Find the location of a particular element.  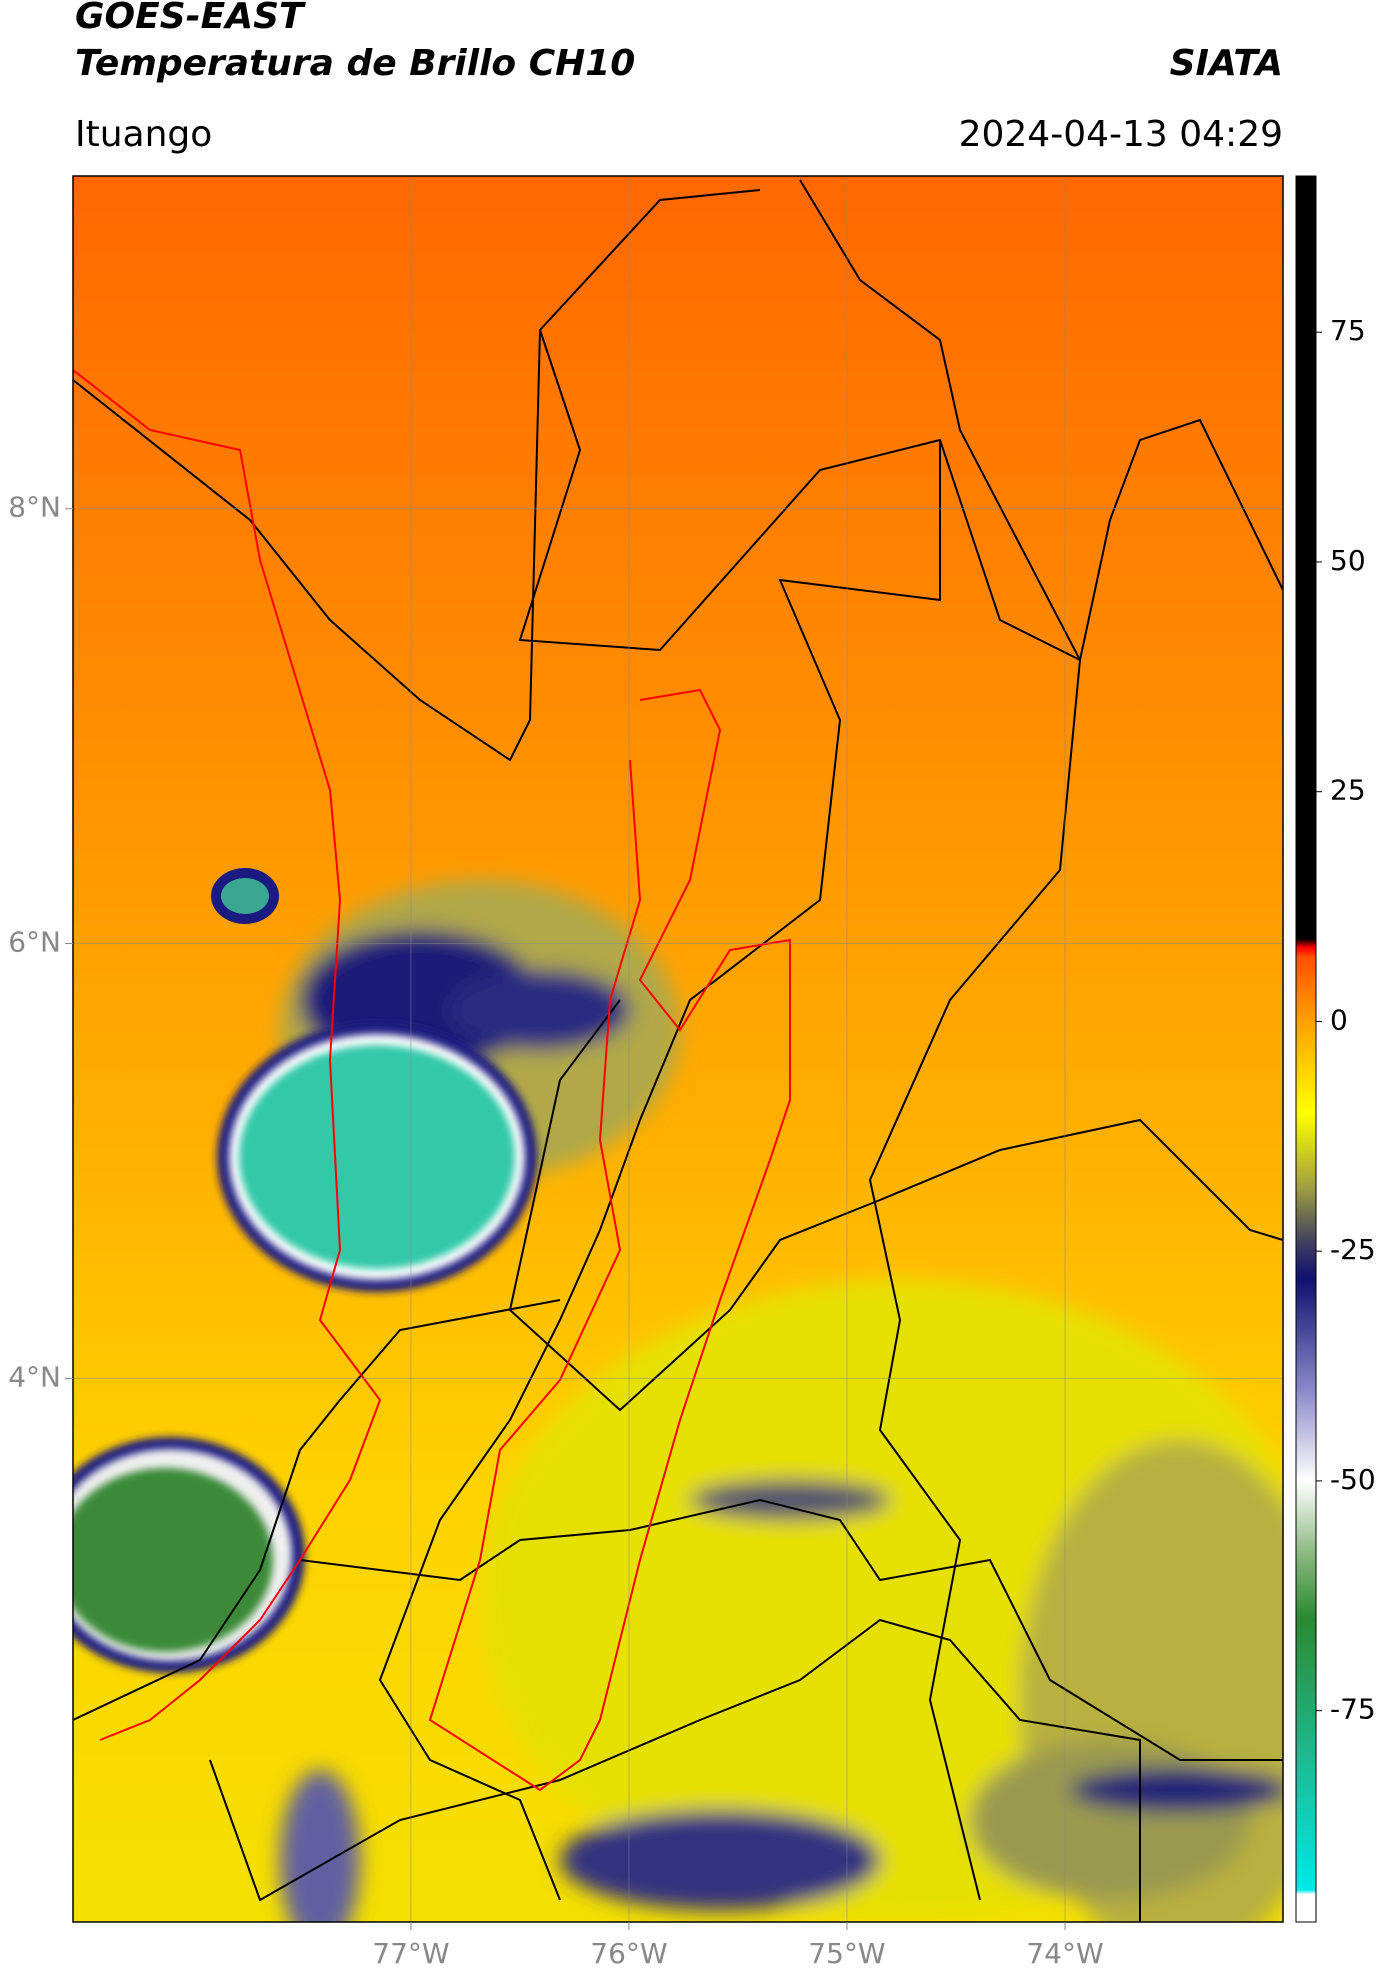

colorbar-tick-label: 25 is located at coordinates (1348, 790).